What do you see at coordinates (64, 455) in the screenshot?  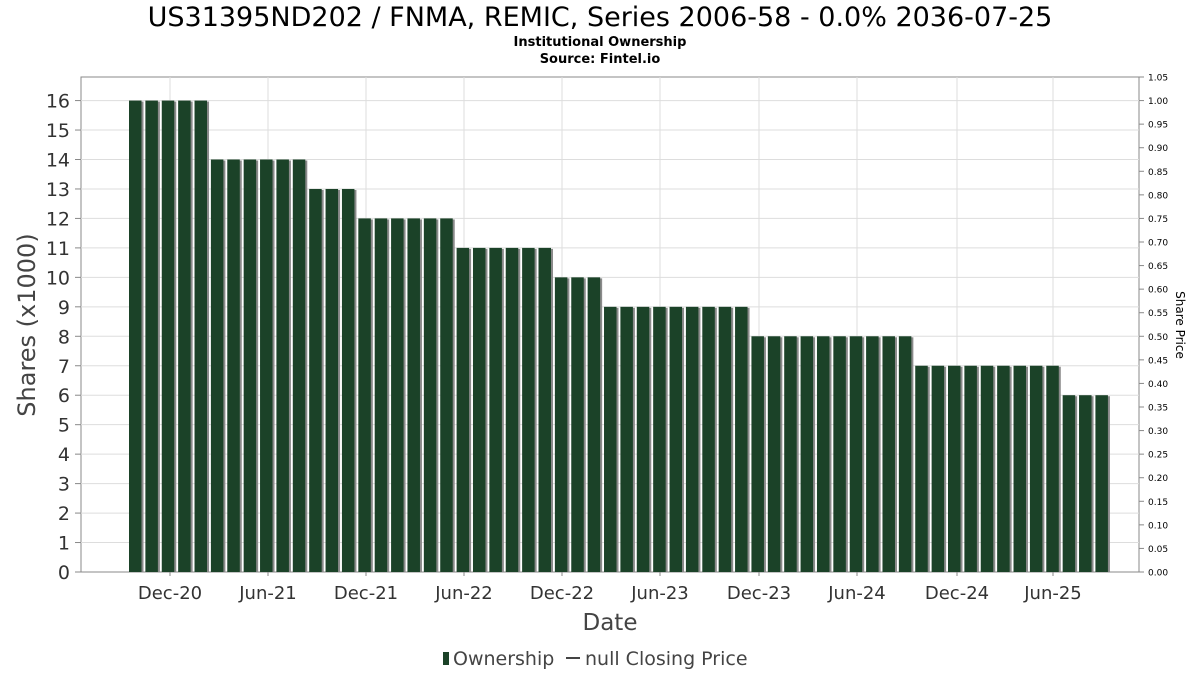 I see `y-tick-label: 4` at bounding box center [64, 455].